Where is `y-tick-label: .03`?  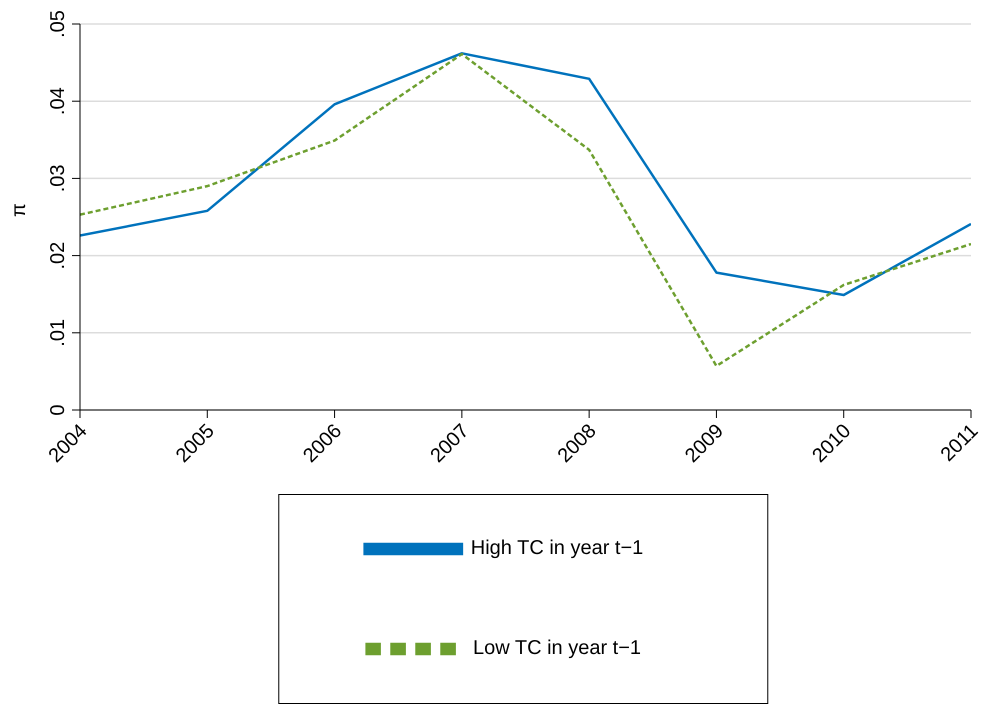 y-tick-label: .03 is located at coordinates (58, 178).